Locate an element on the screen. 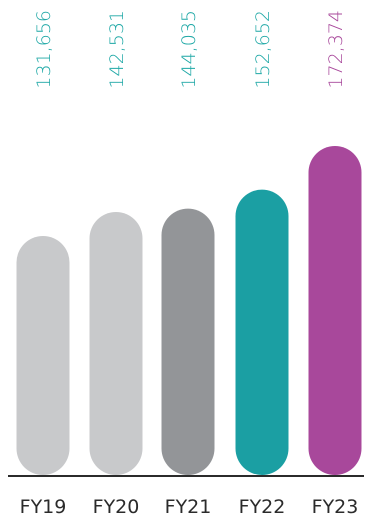  bar-fy23 is located at coordinates (335, 310).